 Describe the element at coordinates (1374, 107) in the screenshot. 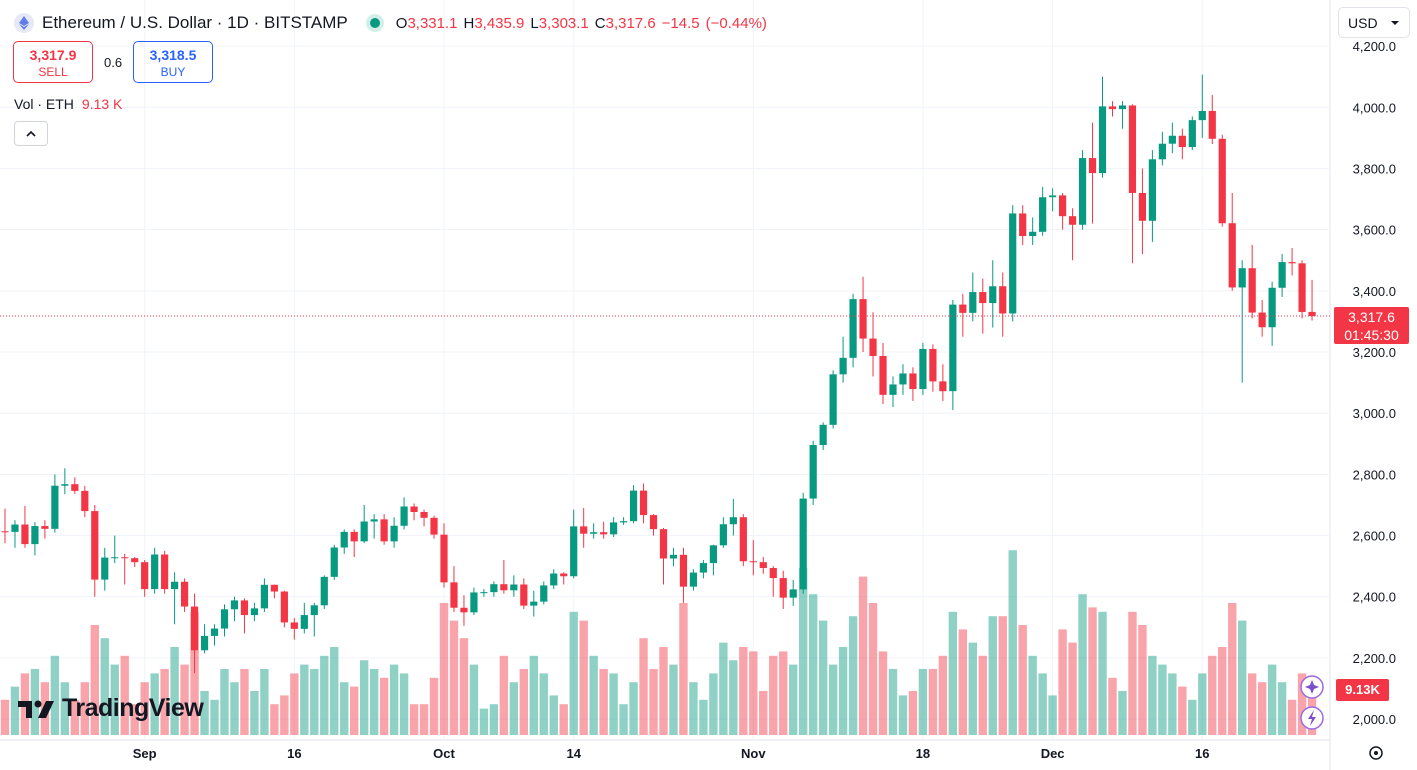

I see `y-tick-label: 4,000.0` at that location.